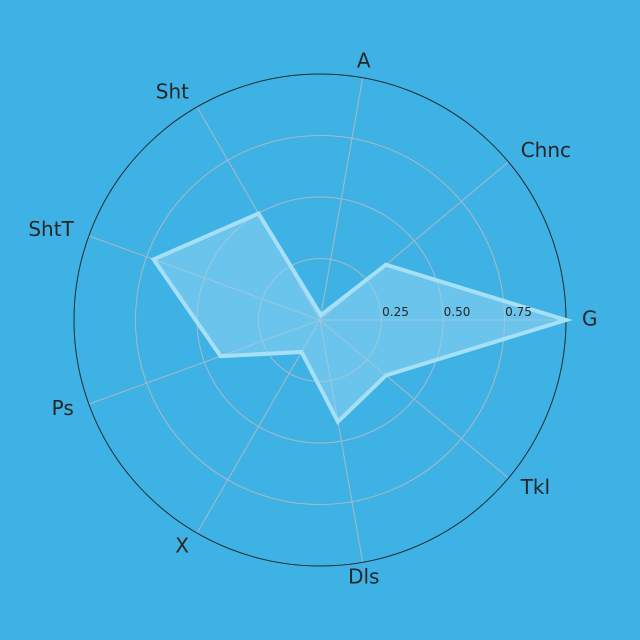 The image size is (640, 640). I want to click on axis-label-chnc: Chnc, so click(546, 150).